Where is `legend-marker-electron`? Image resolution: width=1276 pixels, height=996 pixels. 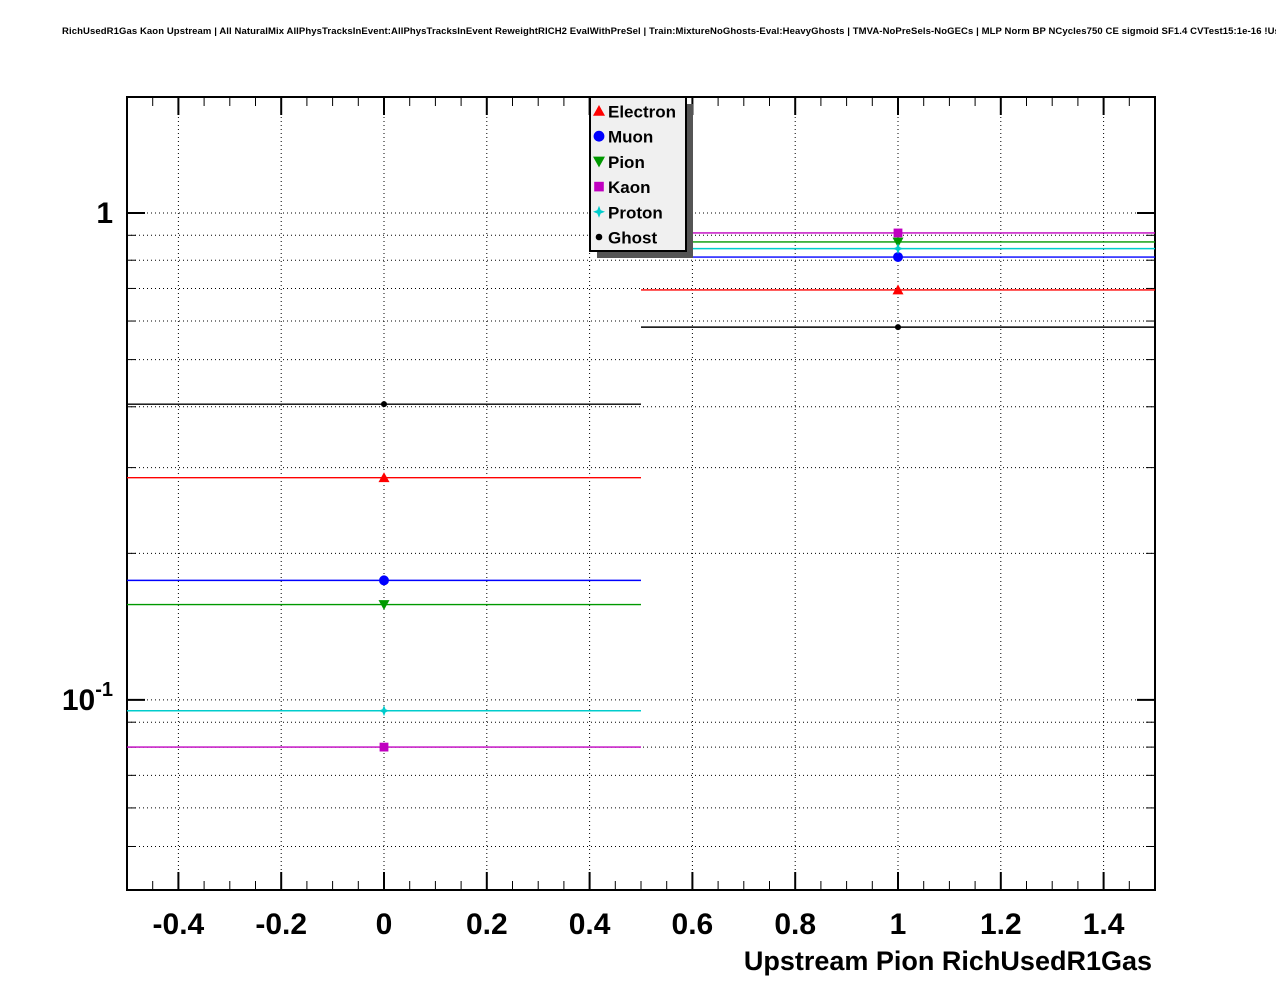 legend-marker-electron is located at coordinates (599, 110).